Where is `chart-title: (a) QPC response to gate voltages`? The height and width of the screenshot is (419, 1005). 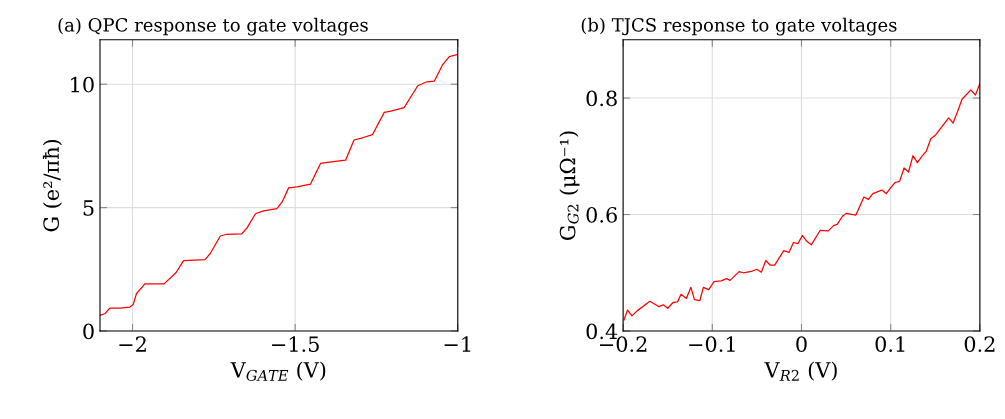 chart-title: (a) QPC response to gate voltages is located at coordinates (213, 26).